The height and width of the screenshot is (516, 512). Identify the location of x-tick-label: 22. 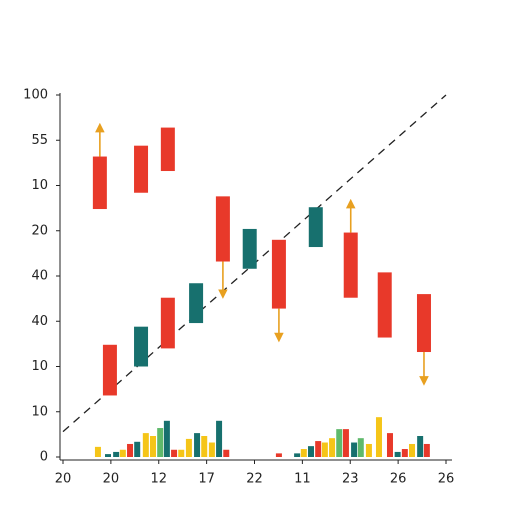
(254, 479).